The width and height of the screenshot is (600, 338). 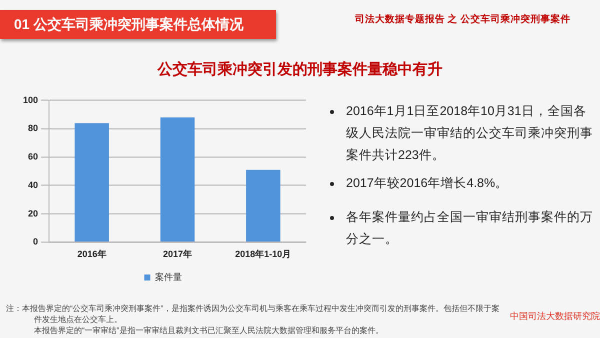 What do you see at coordinates (138, 24) in the screenshot?
I see `text: 01 公交车司乘冲突刑事案件总体情况` at bounding box center [138, 24].